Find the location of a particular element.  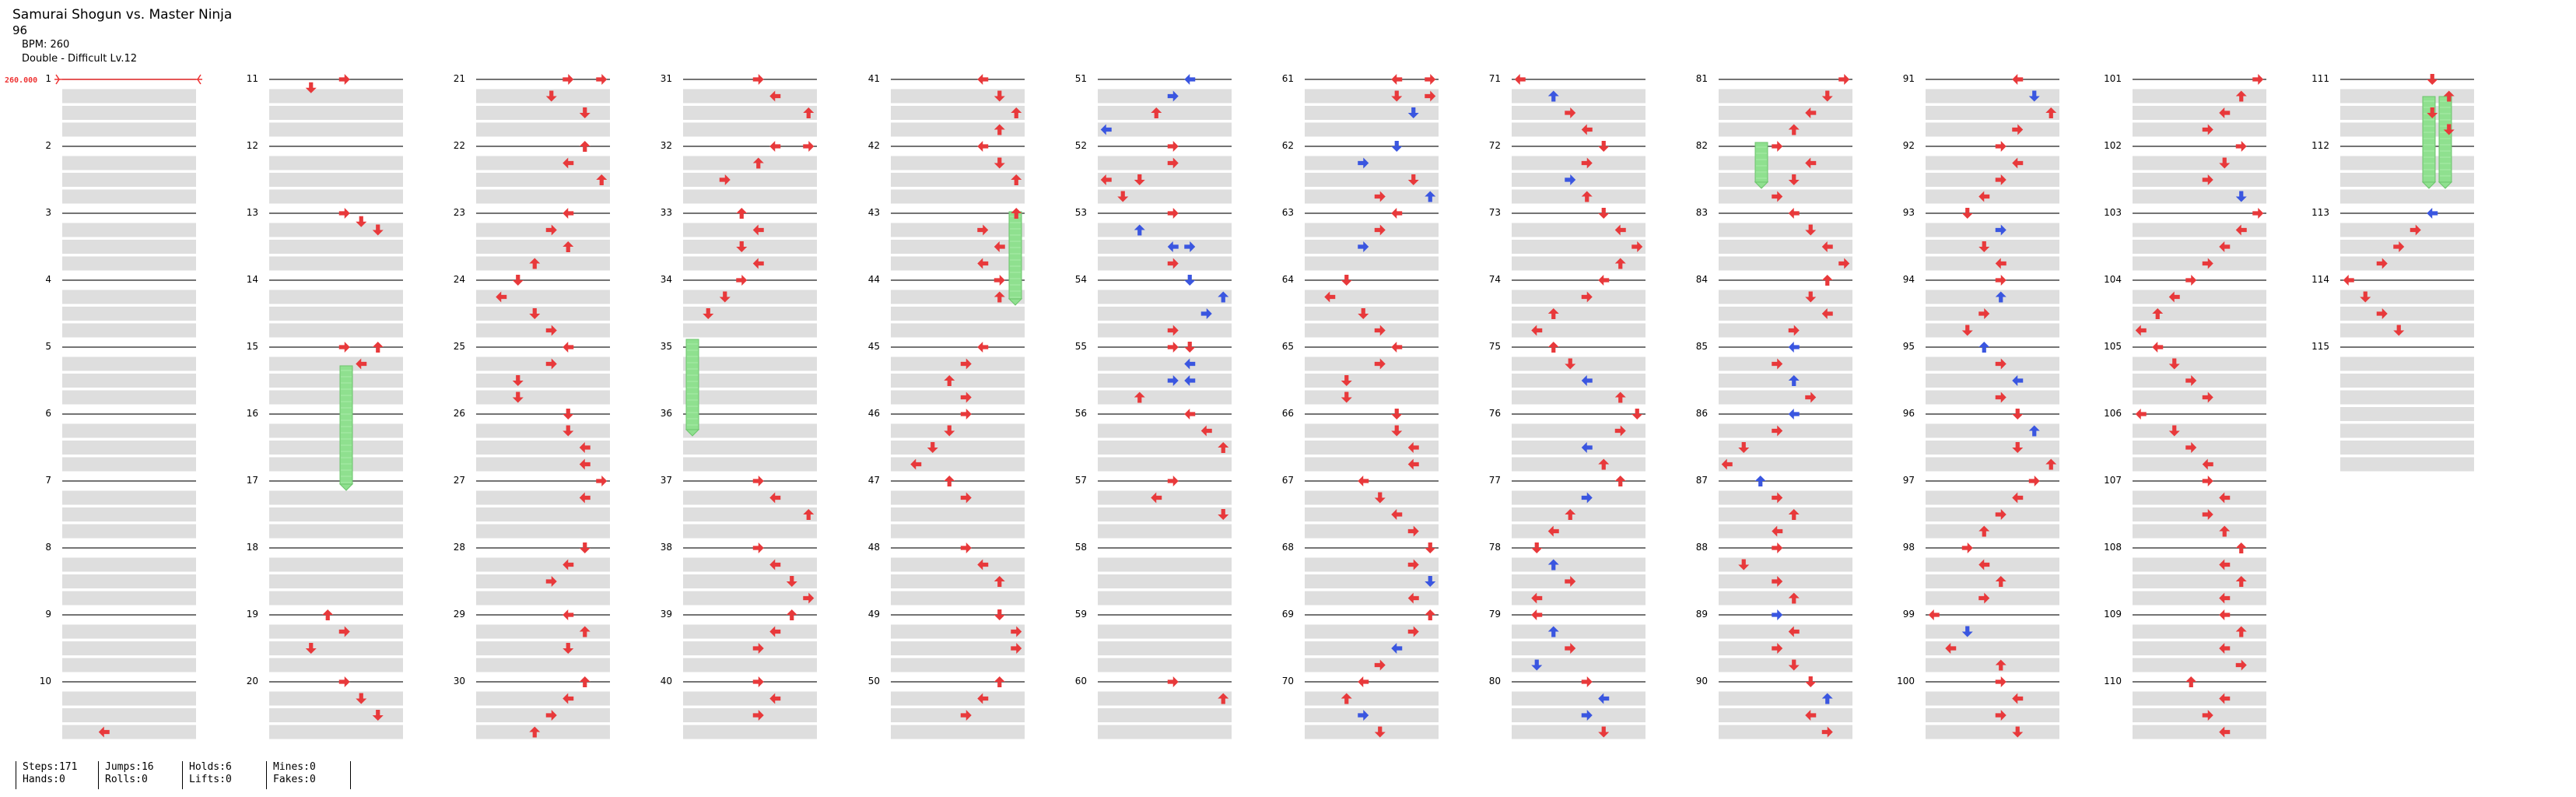

stat-group-mines: Mines:0 Fakes:0 is located at coordinates (291, 775).